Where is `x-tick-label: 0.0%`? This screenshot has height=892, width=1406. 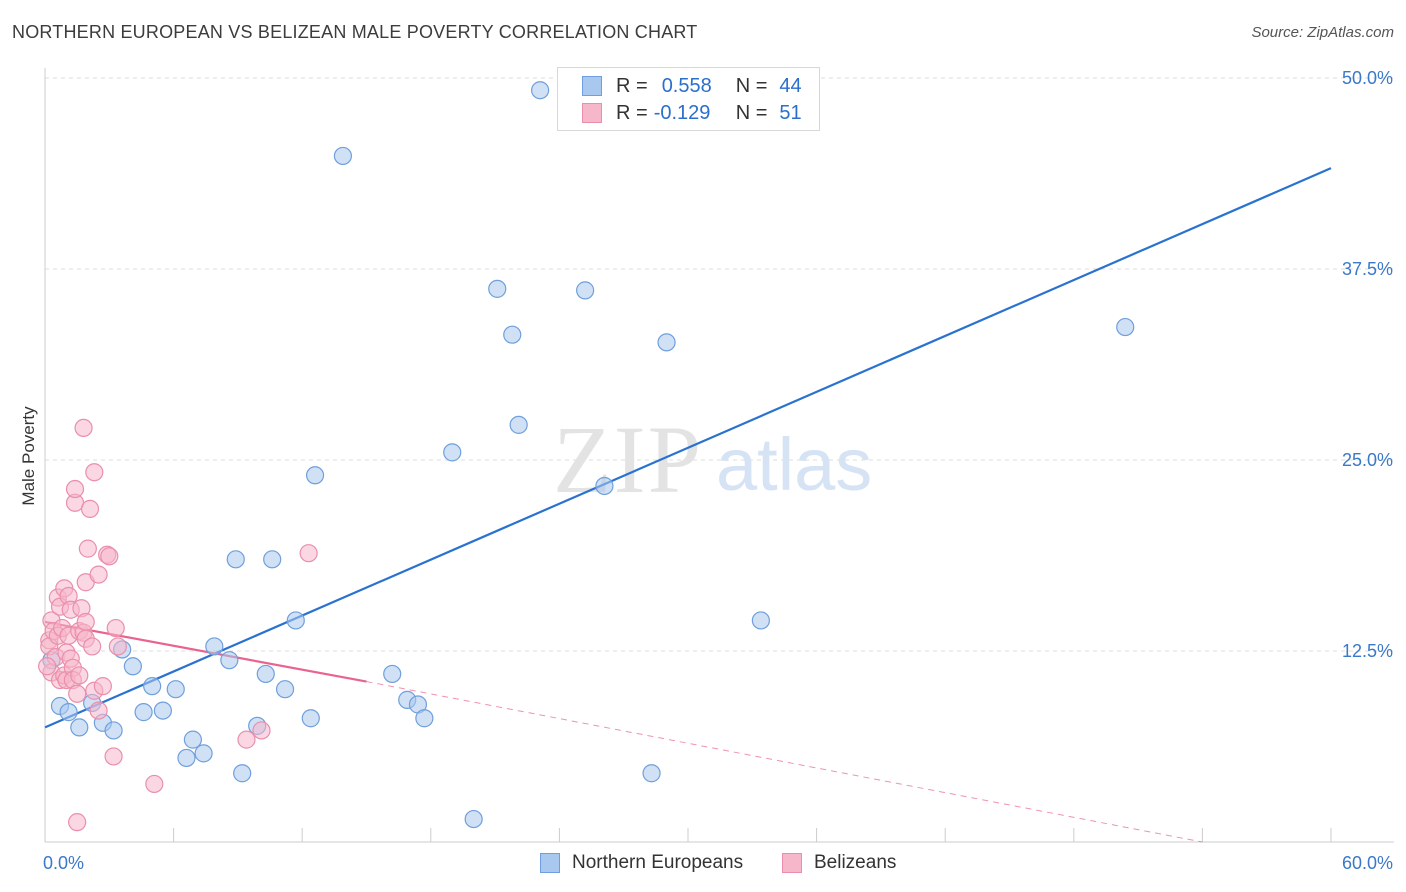
x-tick-label: 0.0% is located at coordinates (63, 863).